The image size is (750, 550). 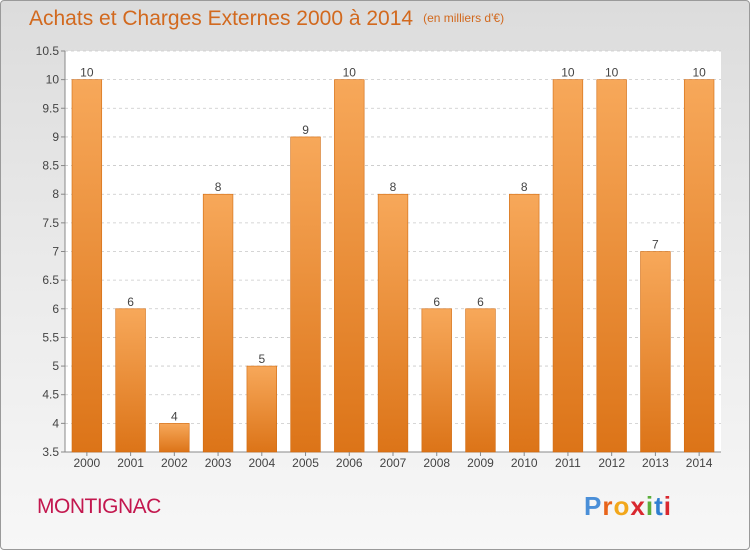 I want to click on y-tick-label: 6.5, so click(x=50, y=280).